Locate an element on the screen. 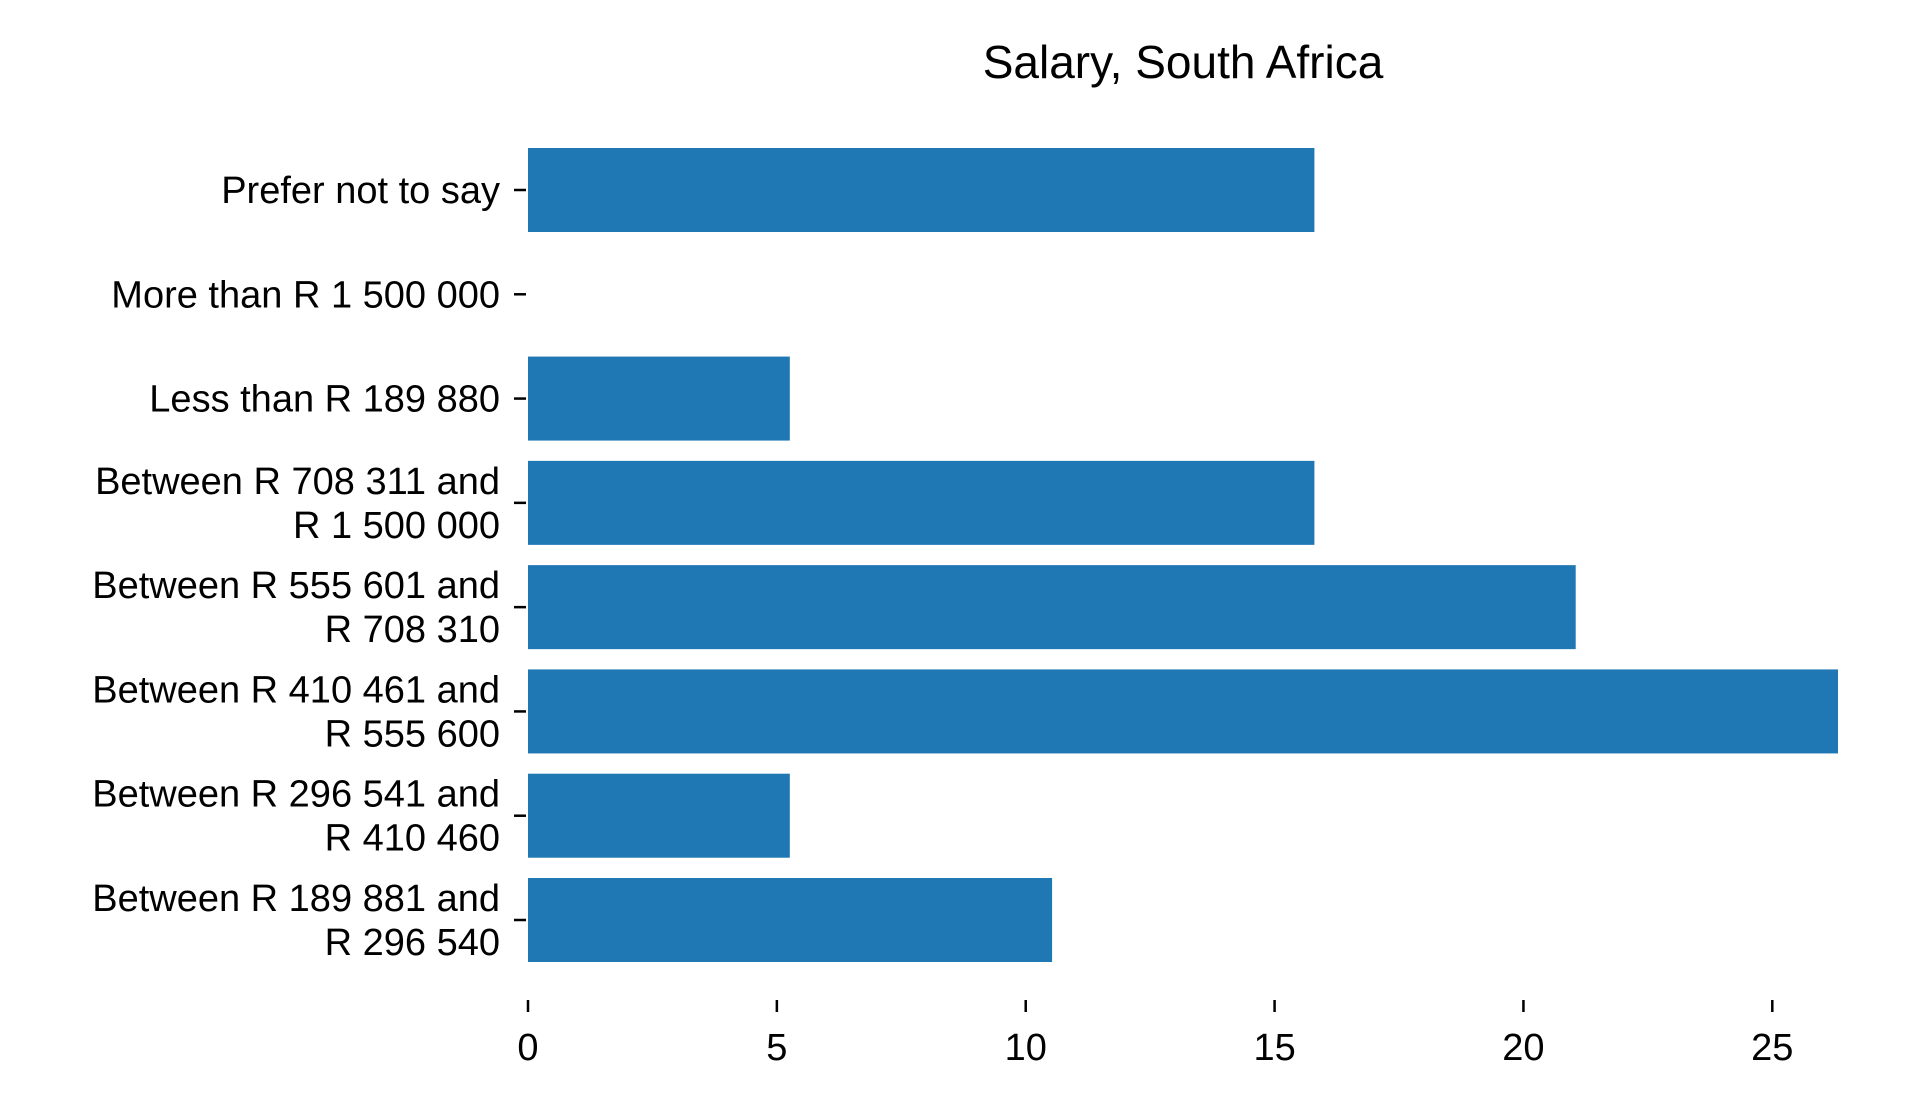 The height and width of the screenshot is (1105, 1920). y-tick-label-line: More than R 1 500 000 is located at coordinates (305, 295).